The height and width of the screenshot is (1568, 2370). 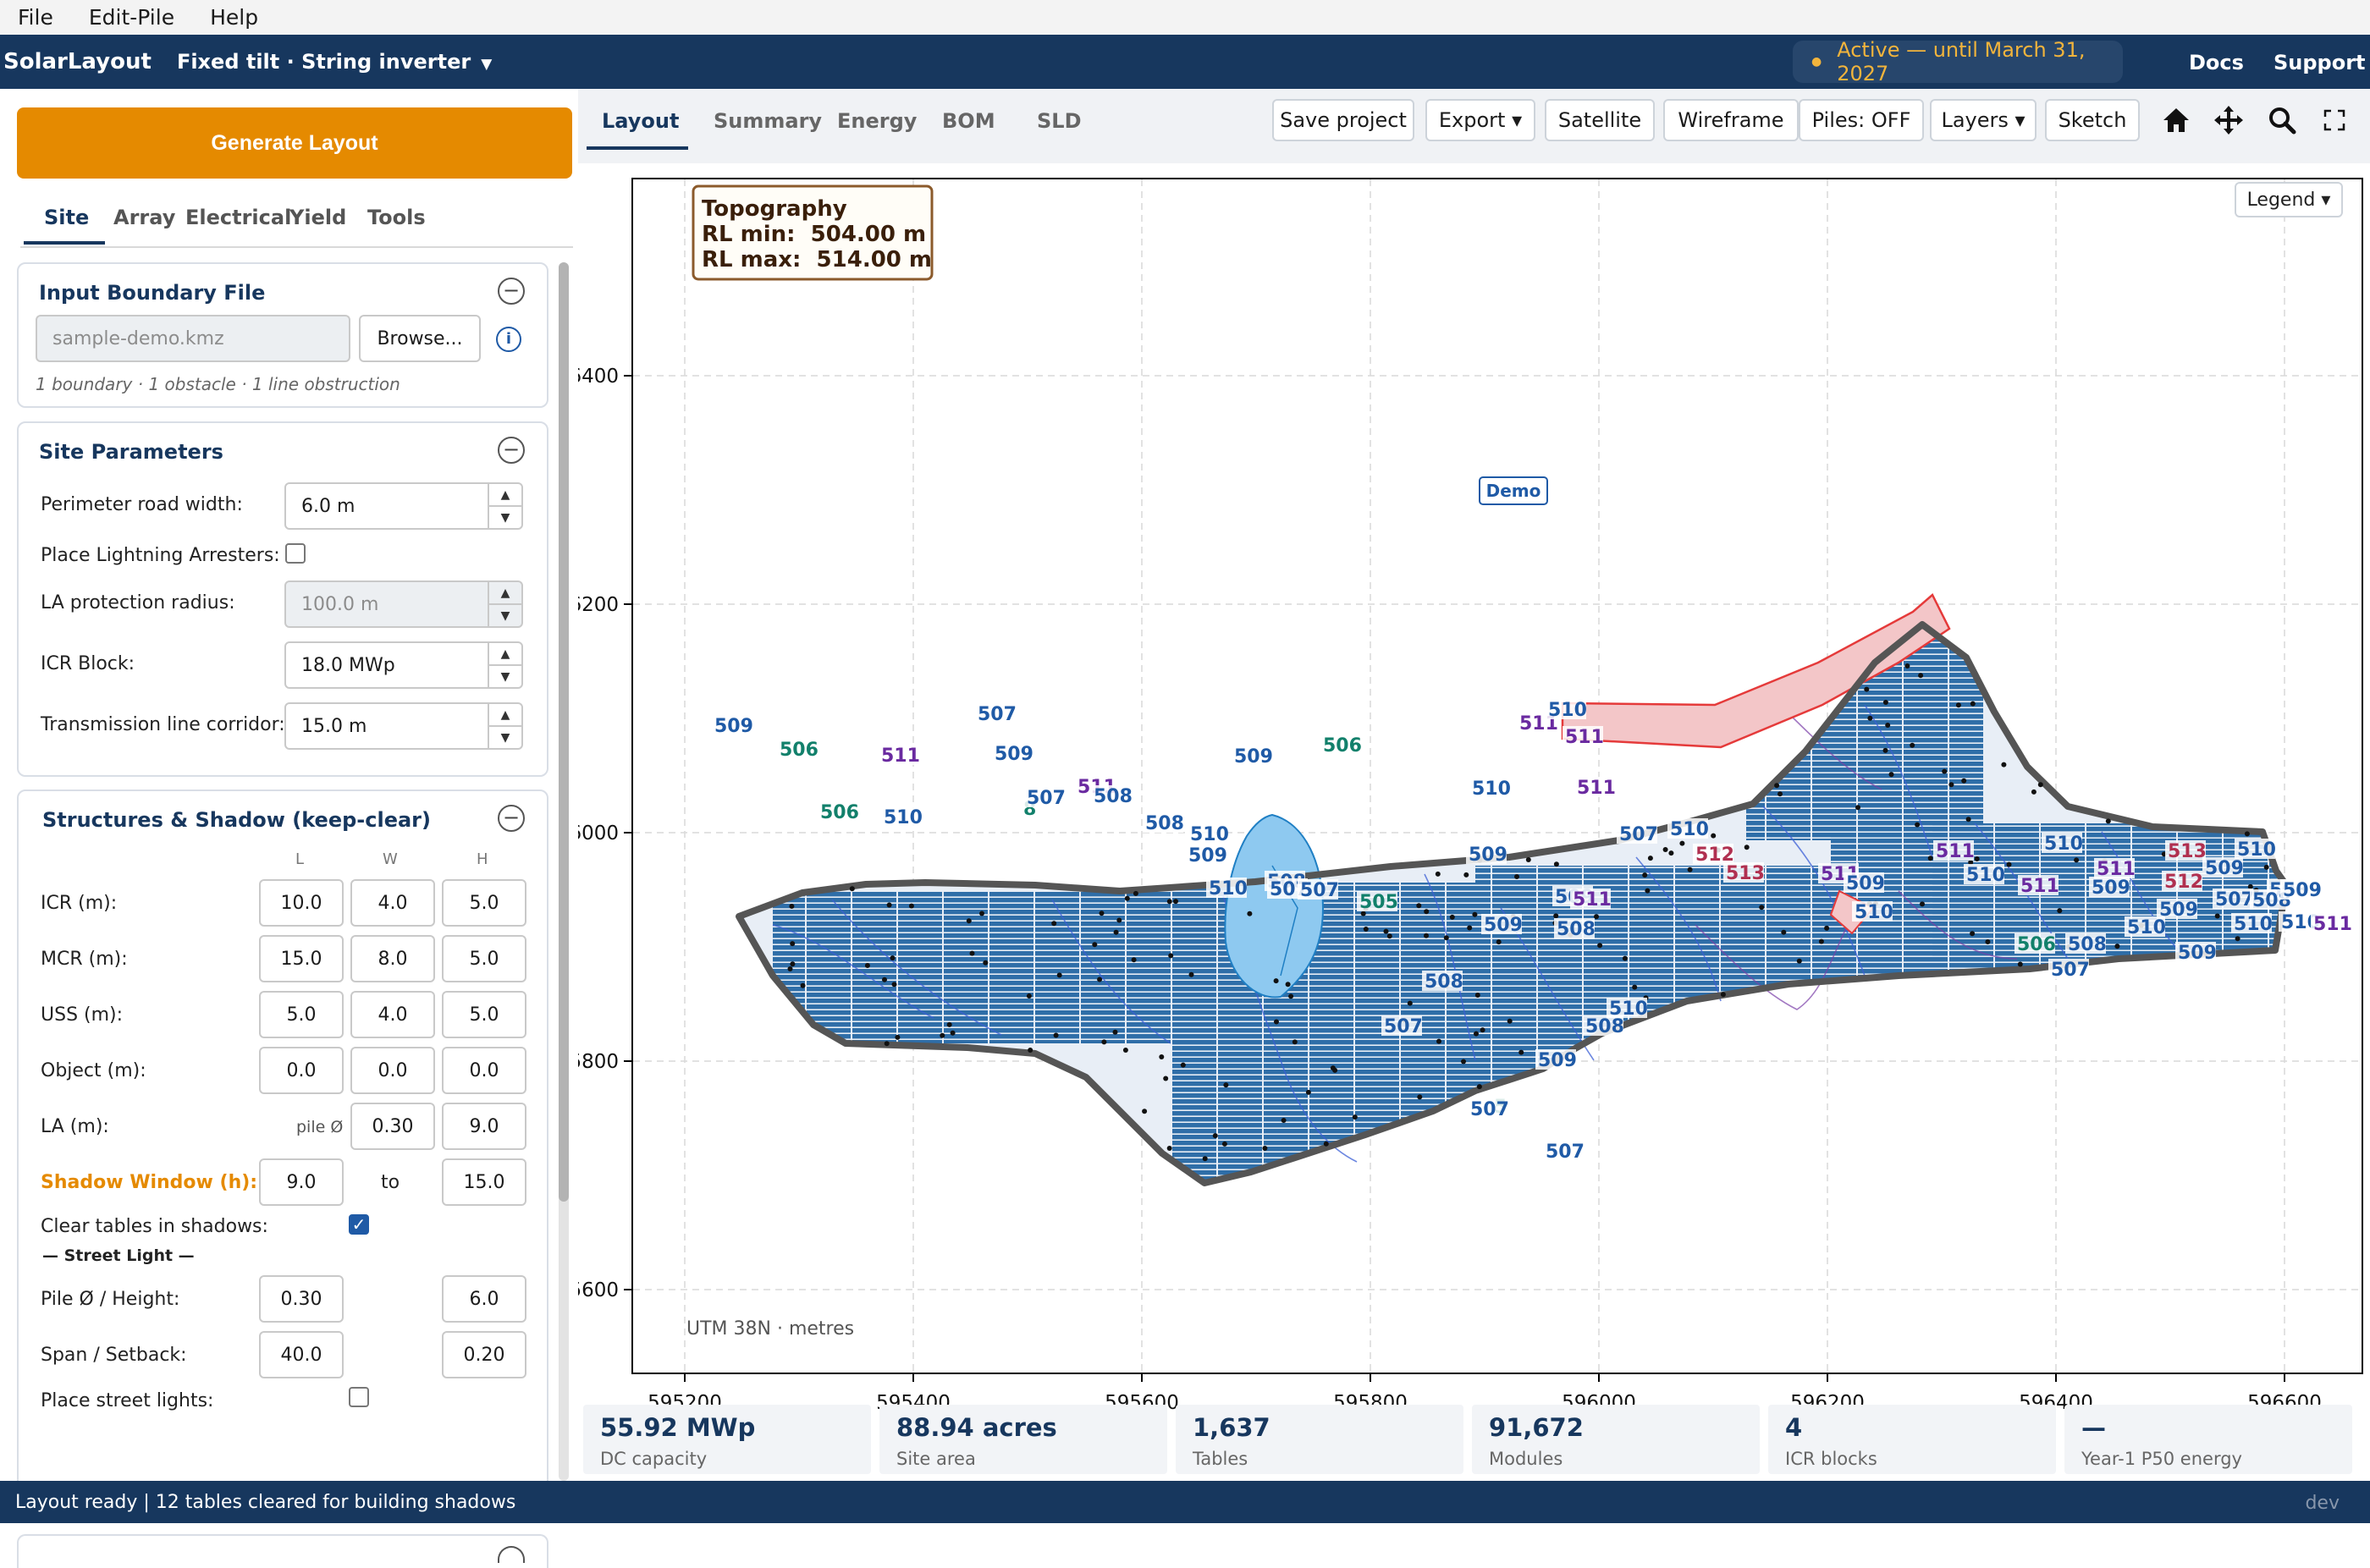 I want to click on stat-site-area: 88.94 acres Site area, so click(x=1023, y=1439).